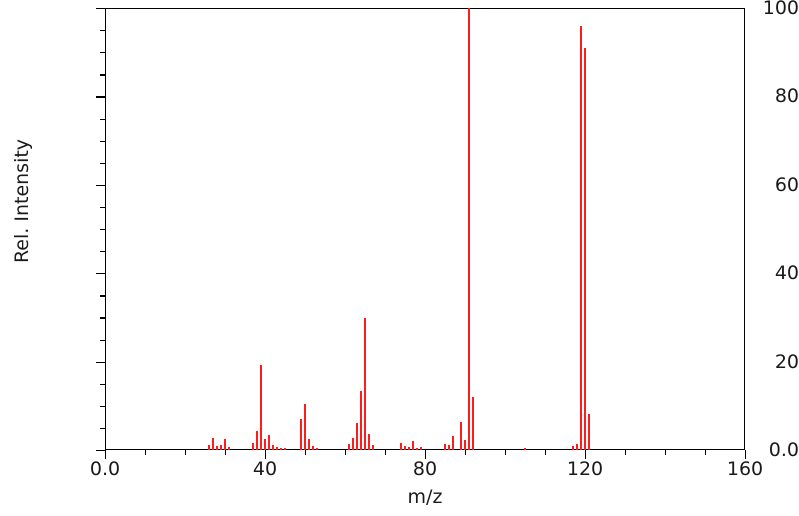 This screenshot has height=516, width=799. I want to click on y-tick-label: 100, so click(780, 9).